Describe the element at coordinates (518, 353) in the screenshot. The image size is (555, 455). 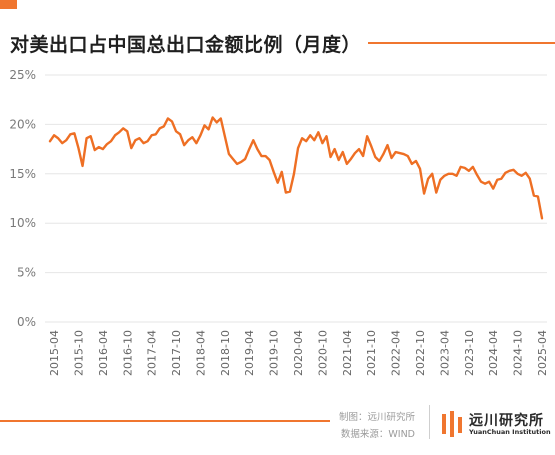
I see `x-tick-label: 2024-10` at that location.